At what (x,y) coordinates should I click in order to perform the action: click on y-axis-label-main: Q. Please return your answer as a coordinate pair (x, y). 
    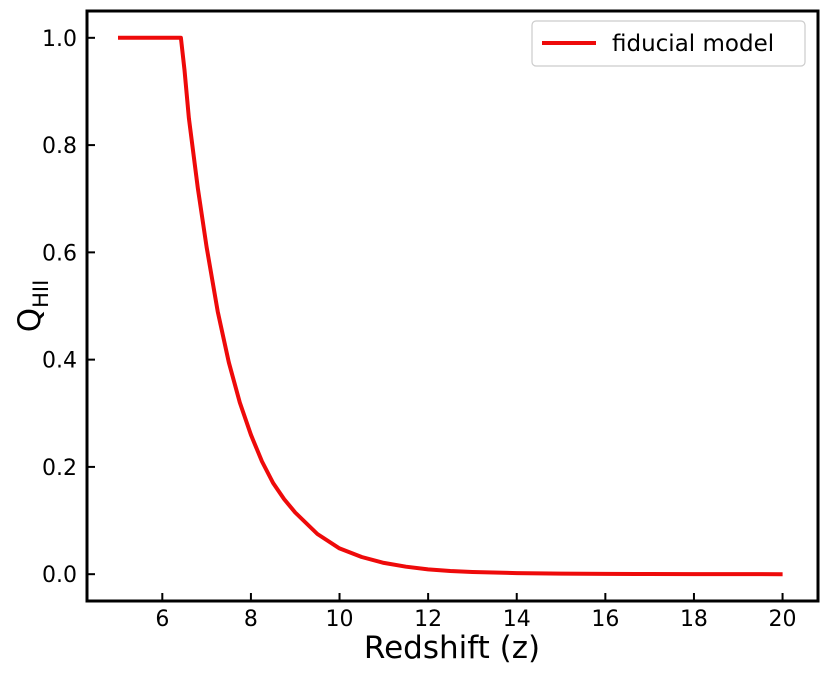
    Looking at the image, I should click on (30, 320).